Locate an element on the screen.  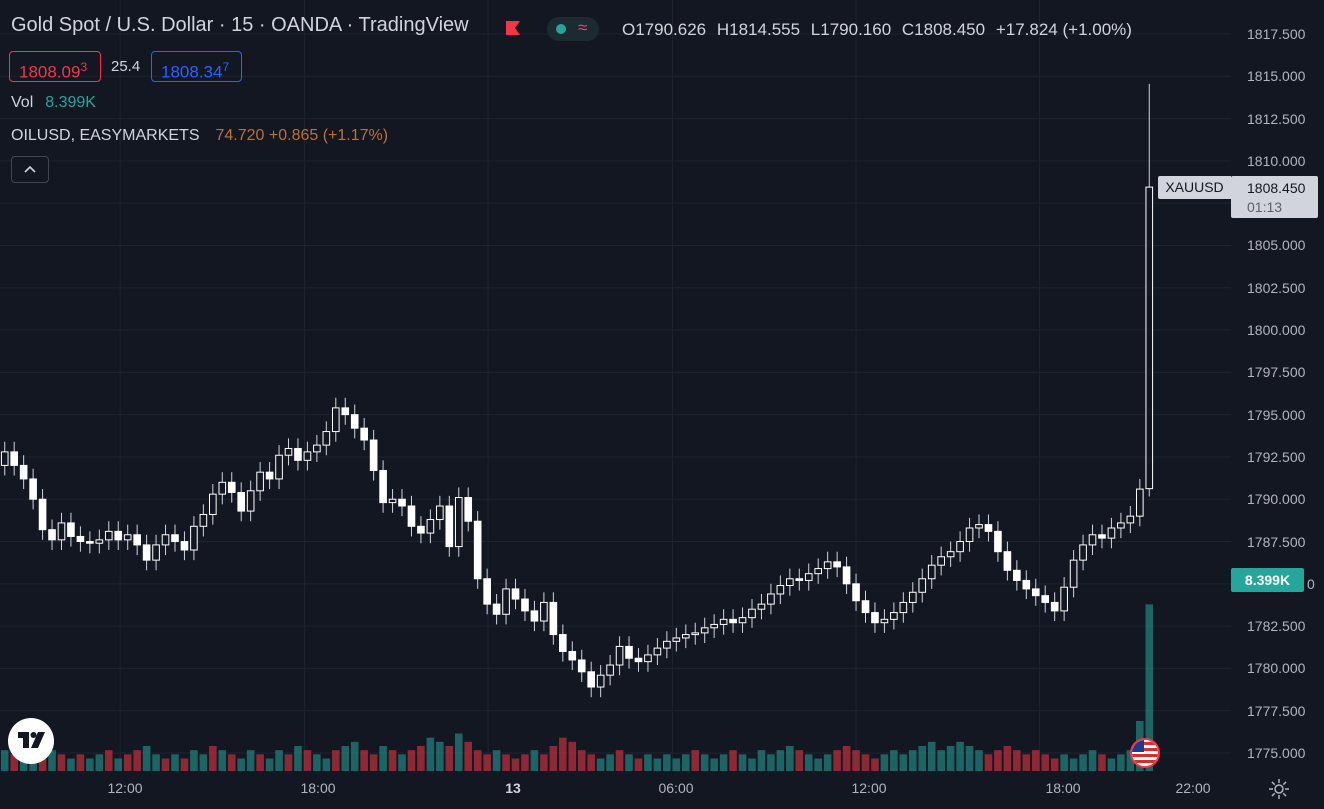
time-axis: 12:00 18:00 13 06:00 12:00 18:00 is located at coordinates (615, 790).